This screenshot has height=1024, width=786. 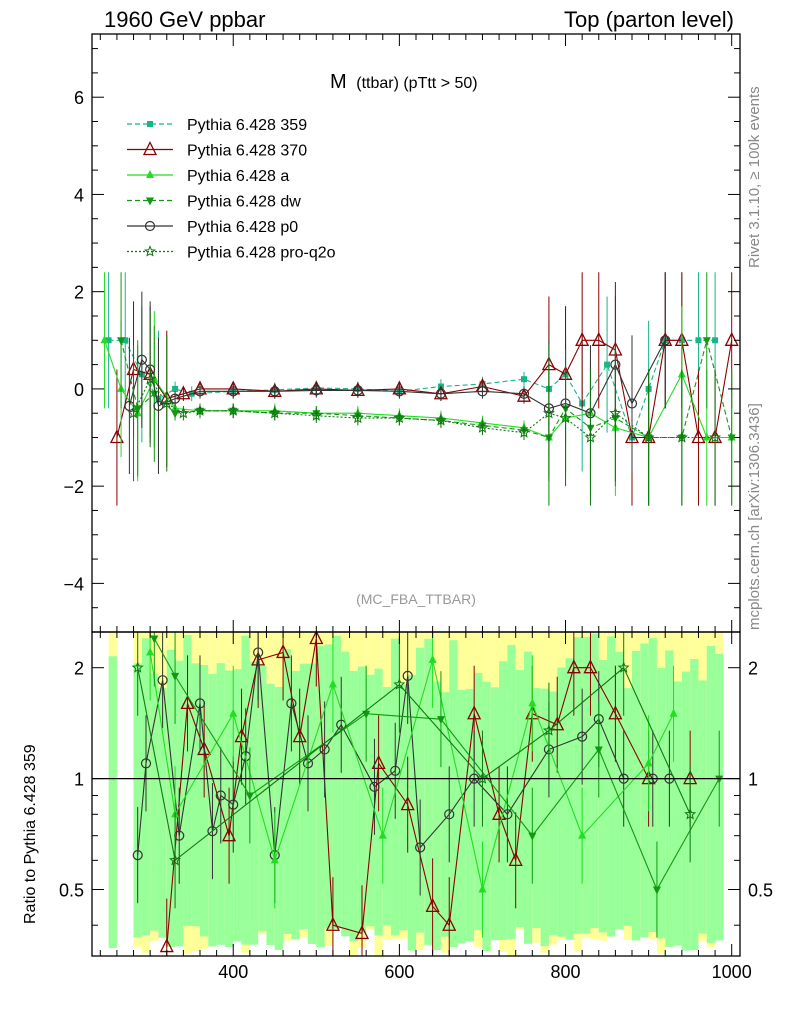 What do you see at coordinates (71, 891) in the screenshot?
I see `ratio-y-tick-label: 0.5` at bounding box center [71, 891].